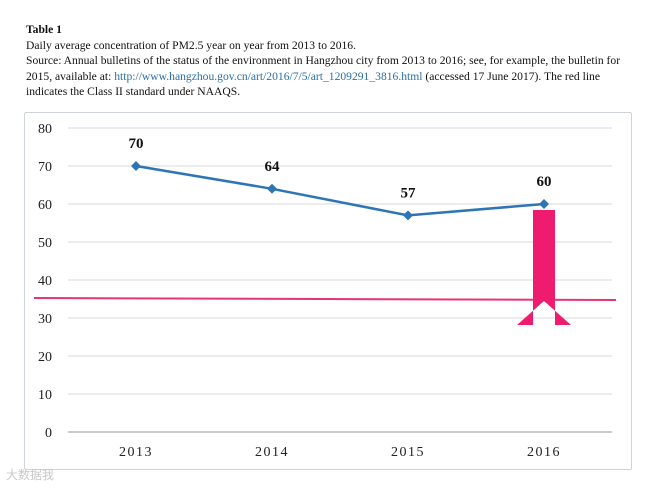  I want to click on x-tick-label: 2015, so click(408, 452).